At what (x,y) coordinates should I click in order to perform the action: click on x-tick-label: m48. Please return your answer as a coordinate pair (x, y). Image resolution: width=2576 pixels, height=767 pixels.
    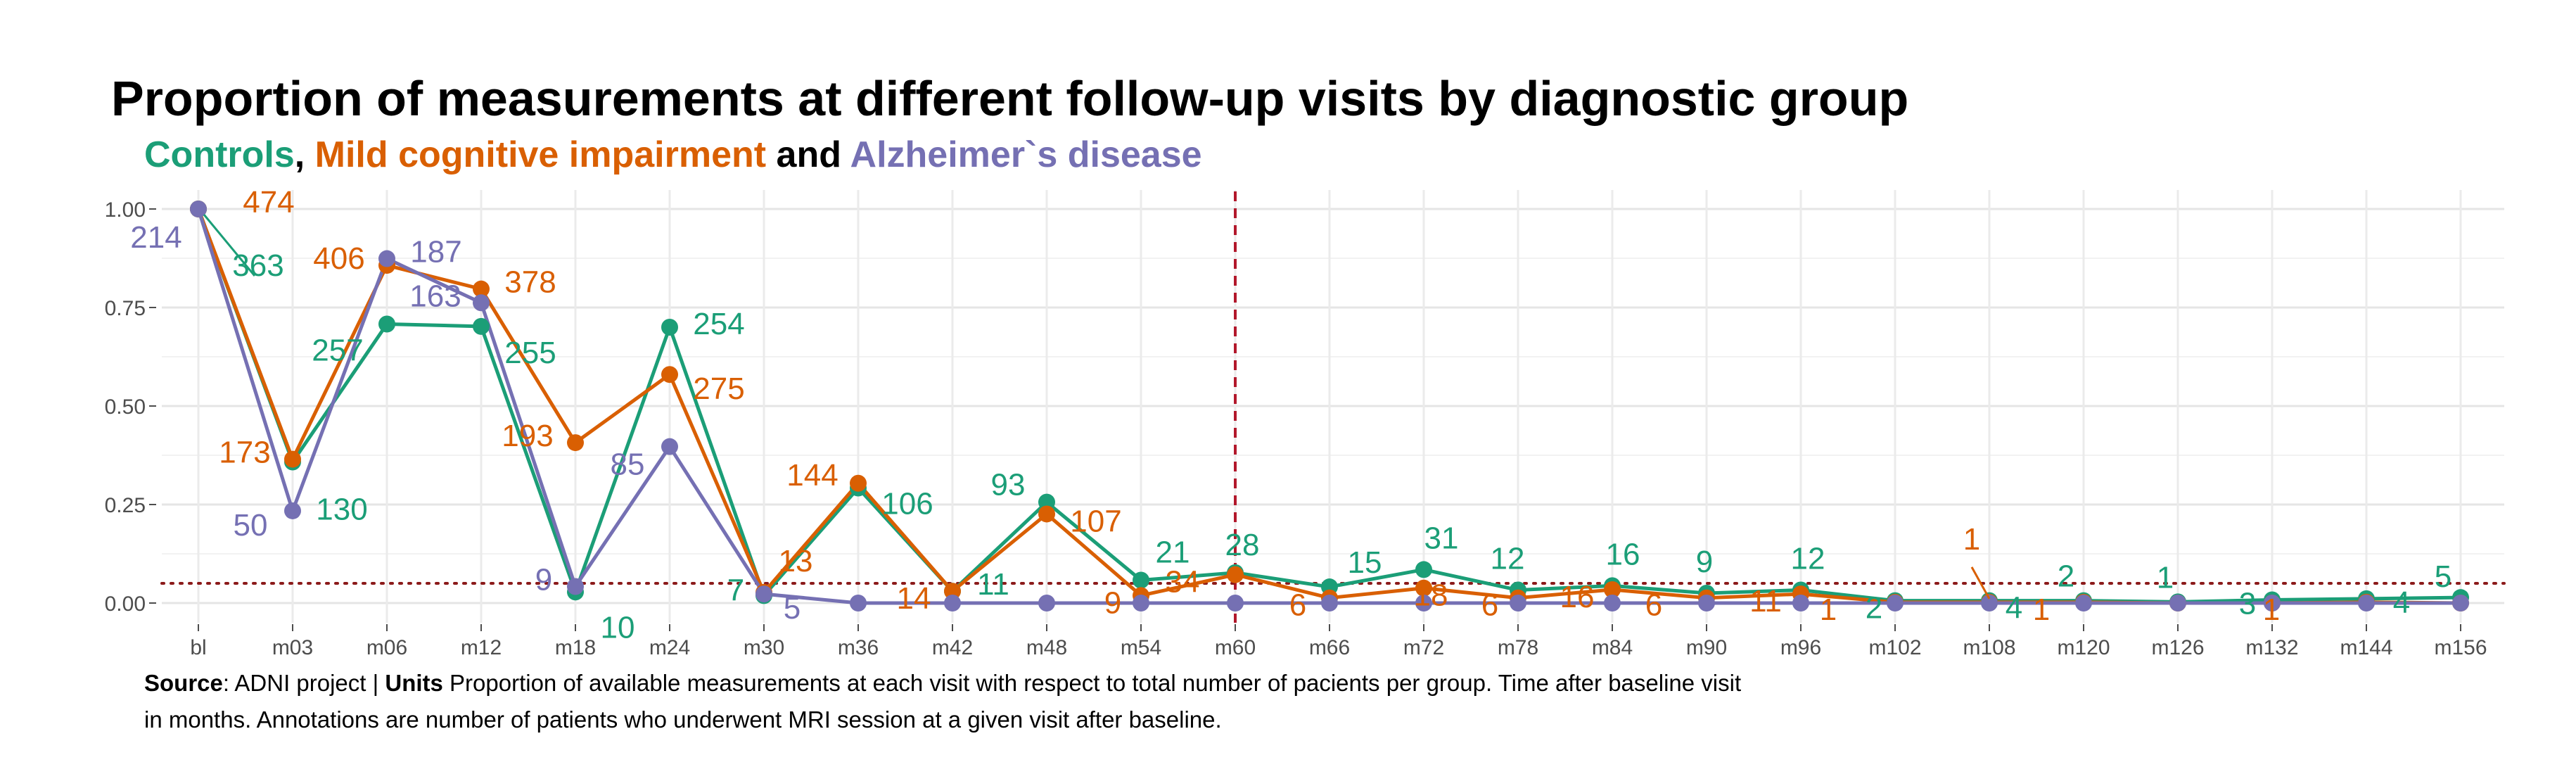
    Looking at the image, I should click on (1046, 647).